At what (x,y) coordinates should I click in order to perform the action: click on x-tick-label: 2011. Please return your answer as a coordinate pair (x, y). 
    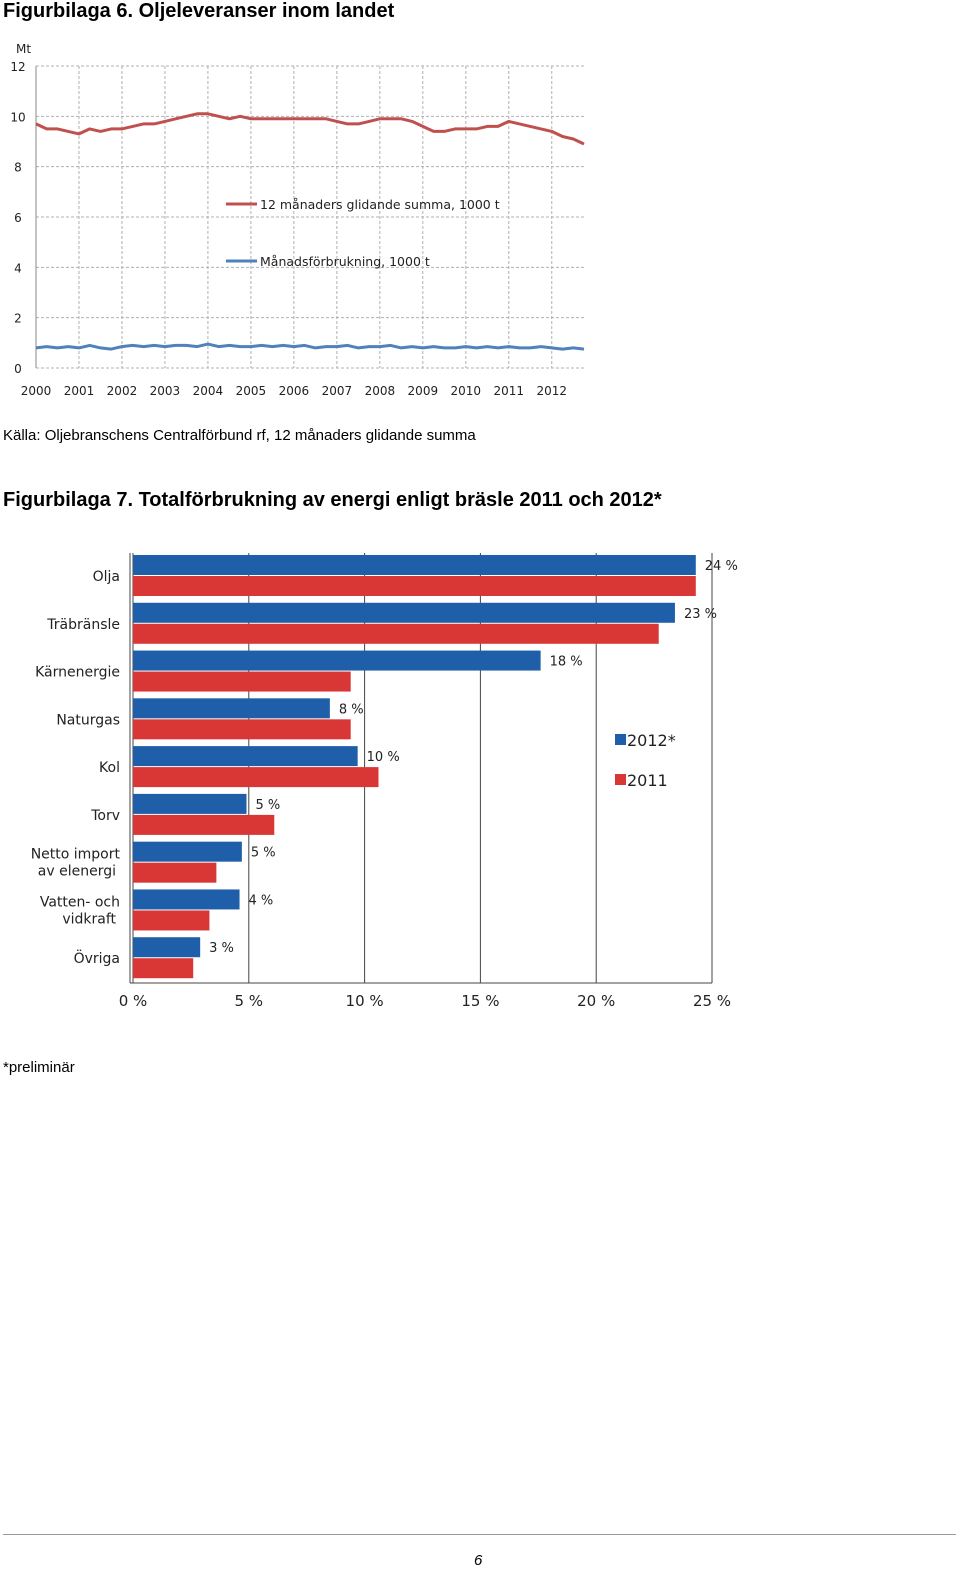
    Looking at the image, I should click on (509, 391).